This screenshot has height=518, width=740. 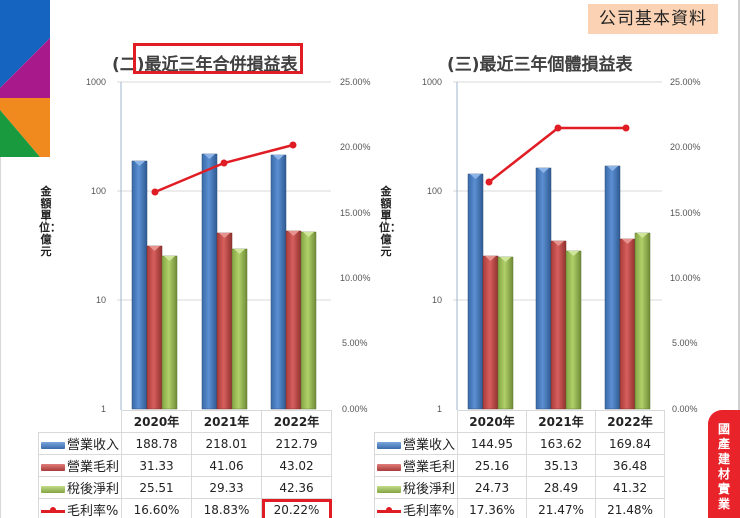 What do you see at coordinates (128, 65) in the screenshot?
I see `chart-title-prefix: (二)` at bounding box center [128, 65].